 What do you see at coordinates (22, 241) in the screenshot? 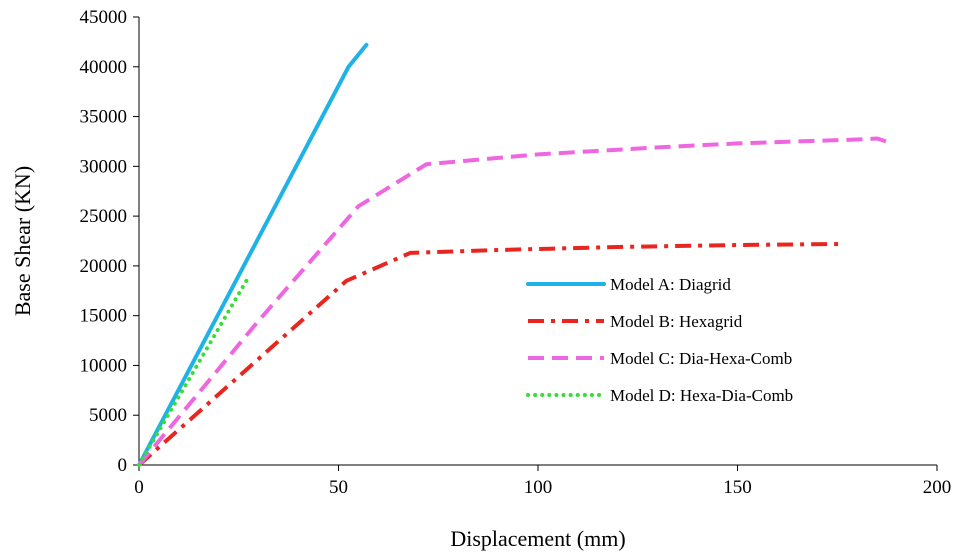
I see `y-axis-label: Base Shear (KN)` at bounding box center [22, 241].